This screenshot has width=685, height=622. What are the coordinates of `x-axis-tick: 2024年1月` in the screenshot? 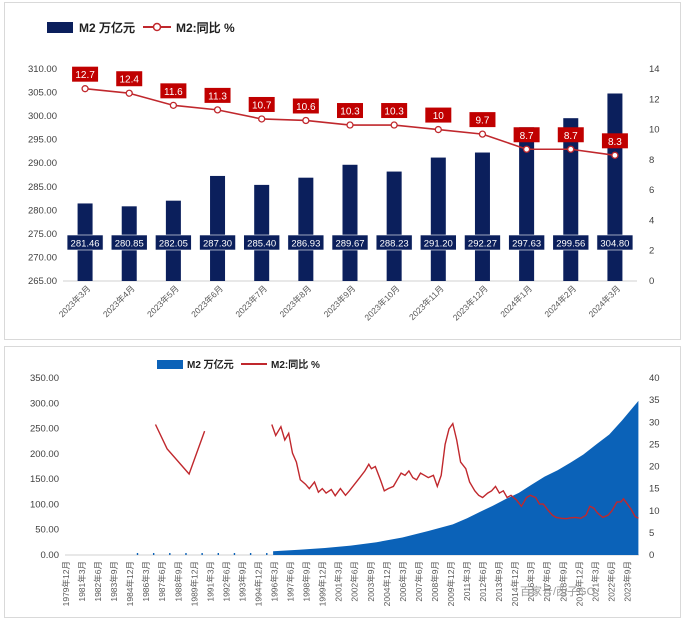 It's located at (516, 301).